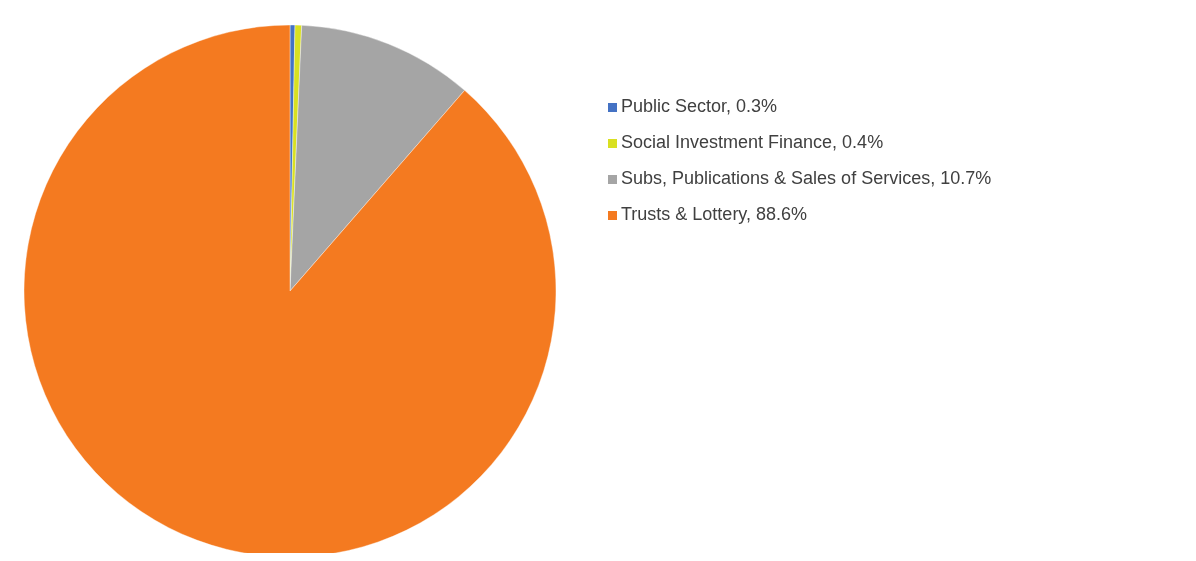  I want to click on legend-label: Trusts & Lottery, 88.6%, so click(714, 214).